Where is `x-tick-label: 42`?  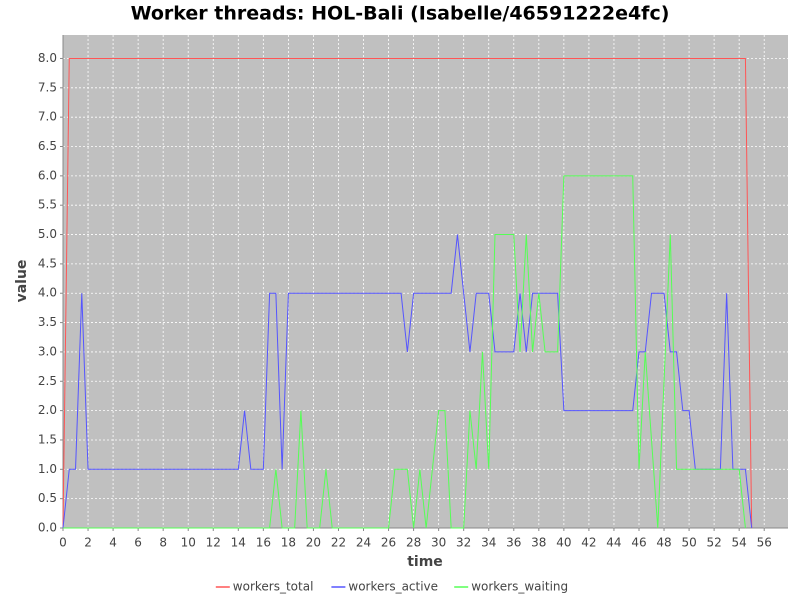 x-tick-label: 42 is located at coordinates (588, 543).